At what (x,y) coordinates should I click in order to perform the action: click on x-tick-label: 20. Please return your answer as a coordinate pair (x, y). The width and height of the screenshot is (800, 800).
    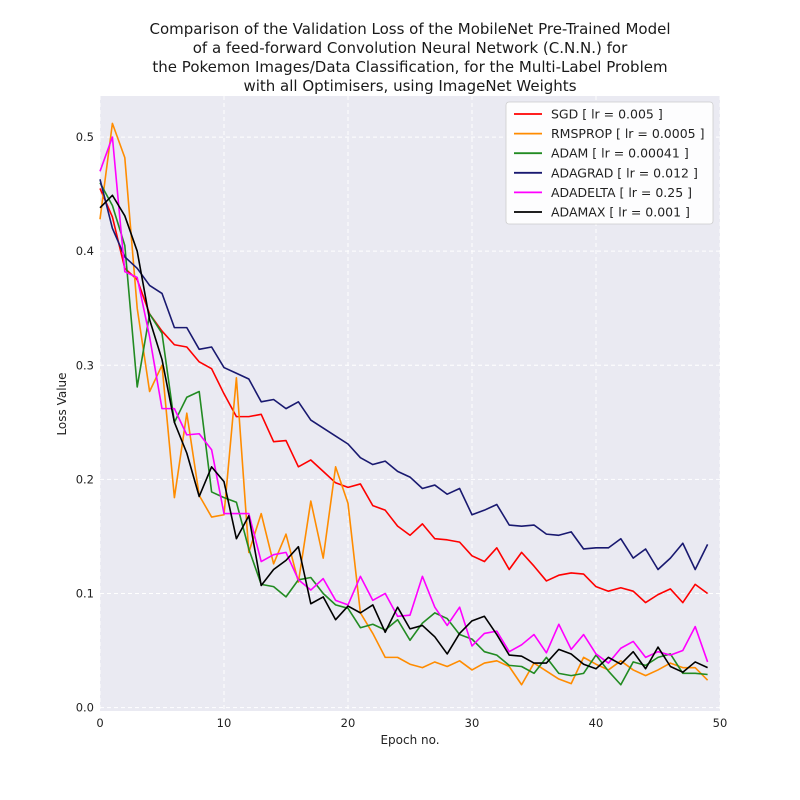
    Looking at the image, I should click on (348, 723).